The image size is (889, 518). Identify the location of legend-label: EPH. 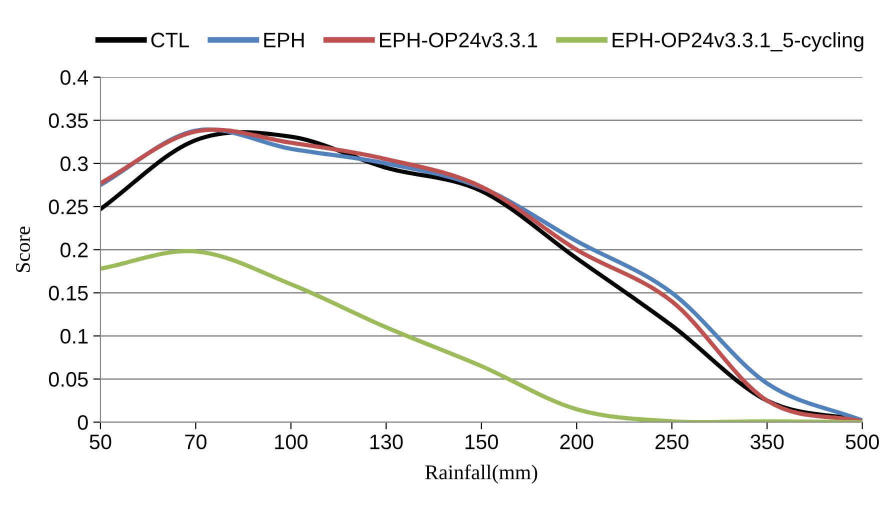
(284, 40).